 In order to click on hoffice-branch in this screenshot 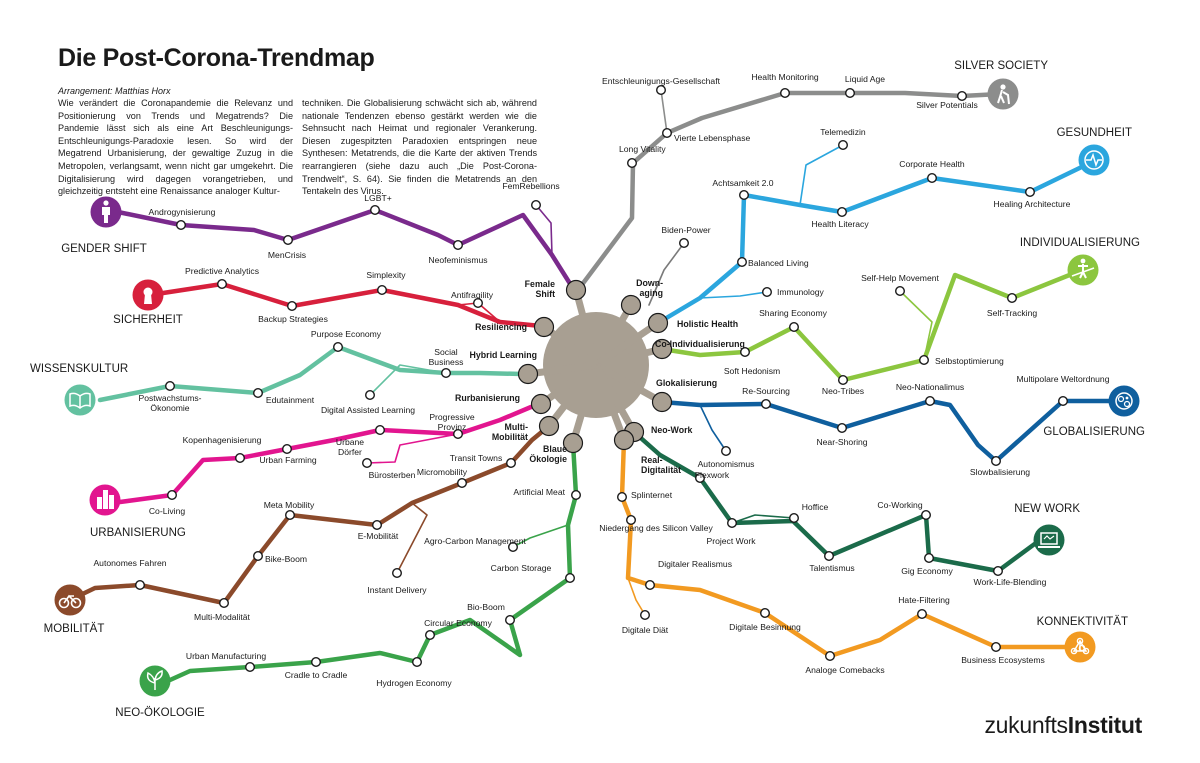, I will do `click(763, 519)`.